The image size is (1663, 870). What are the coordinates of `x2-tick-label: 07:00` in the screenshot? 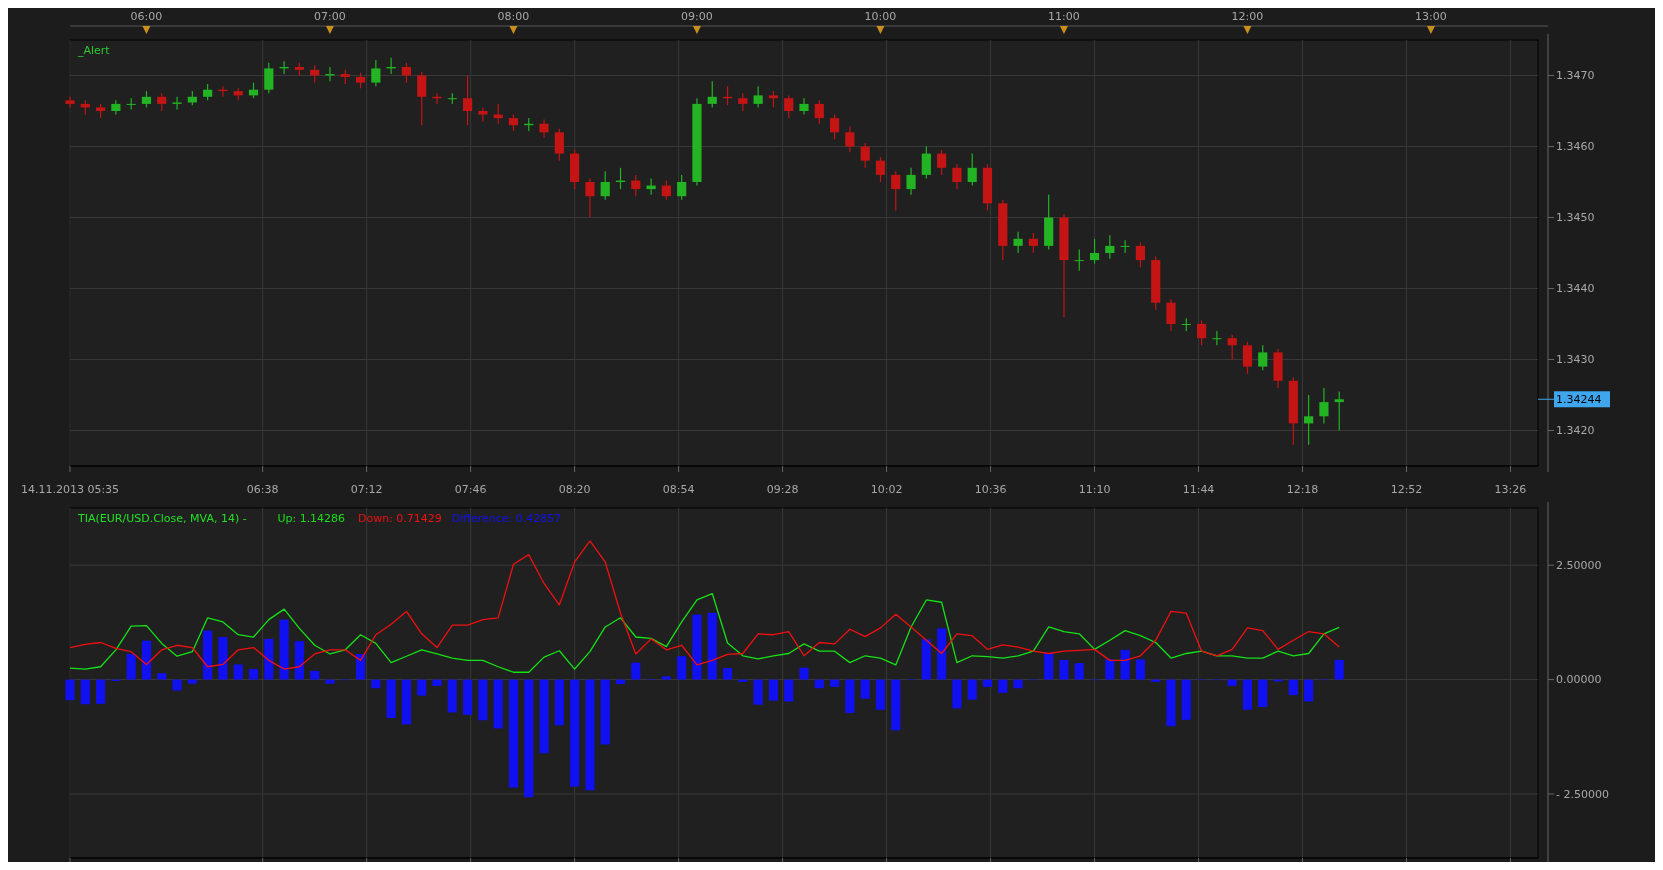 It's located at (330, 16).